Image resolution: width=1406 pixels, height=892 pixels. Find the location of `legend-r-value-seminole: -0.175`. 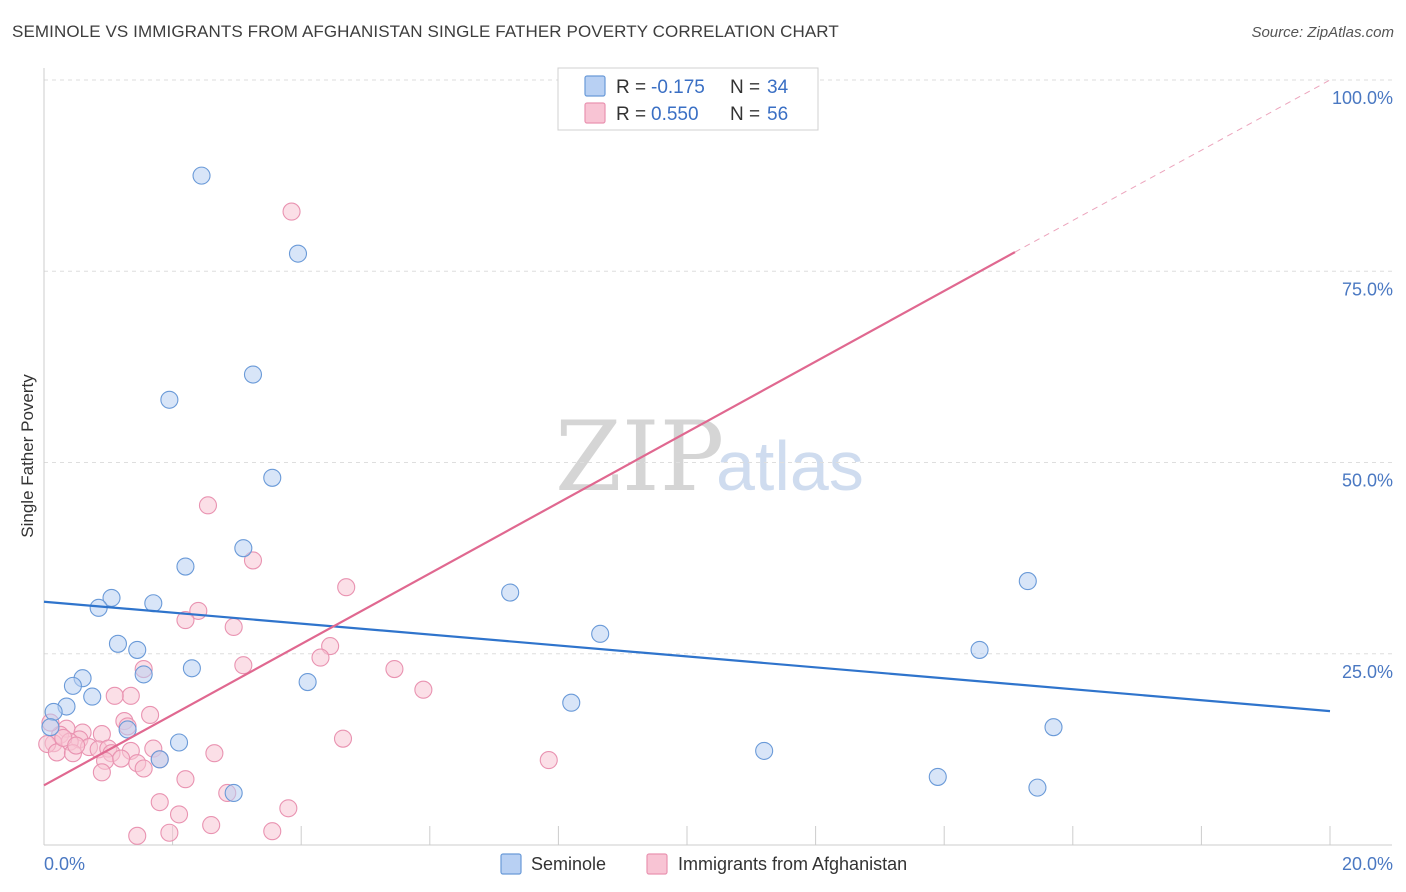

legend-r-value-seminole: -0.175 is located at coordinates (678, 87).